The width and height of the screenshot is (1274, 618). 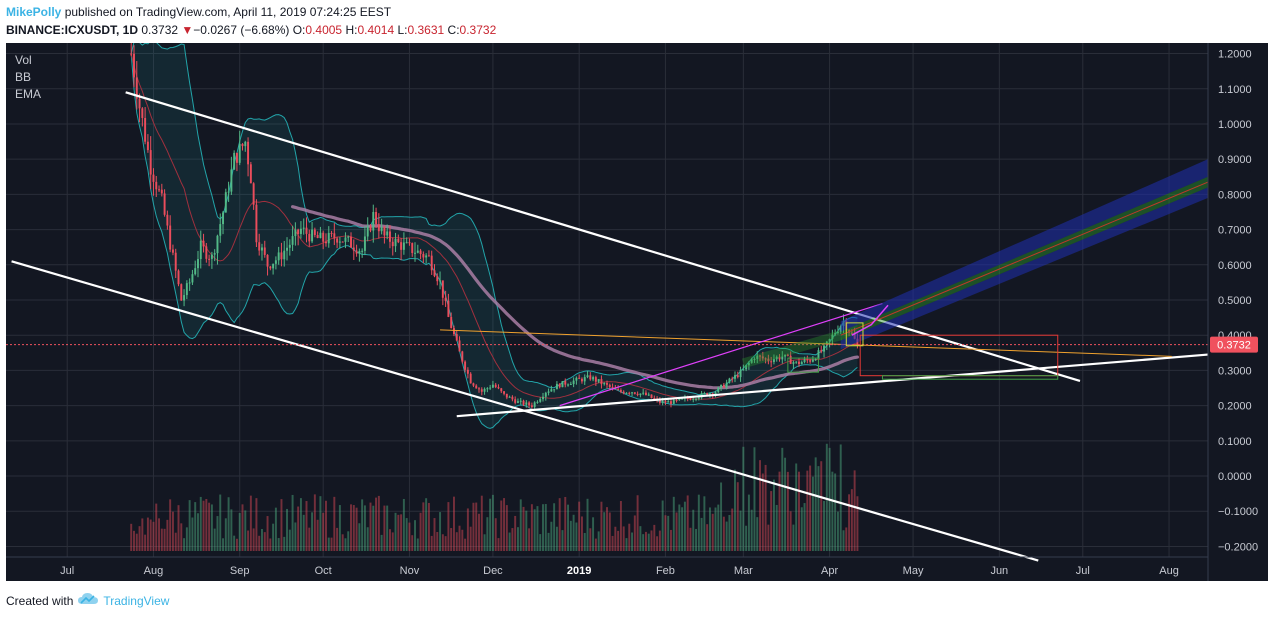 I want to click on indicator-bb: BB, so click(x=23, y=77).